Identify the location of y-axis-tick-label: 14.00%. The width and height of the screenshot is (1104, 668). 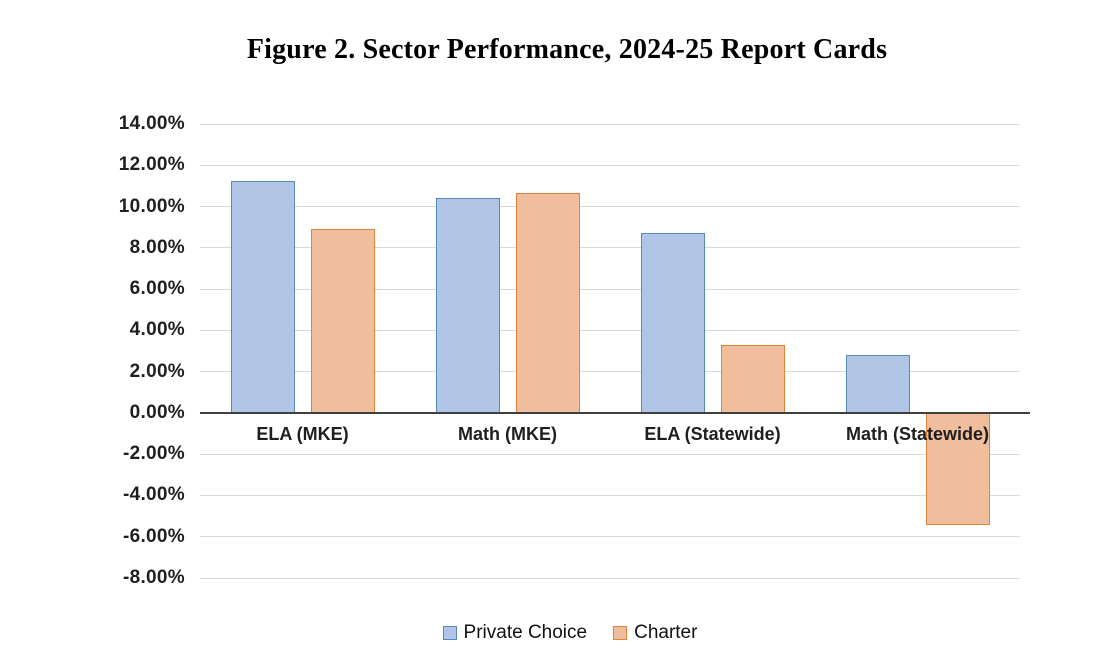
(151, 123).